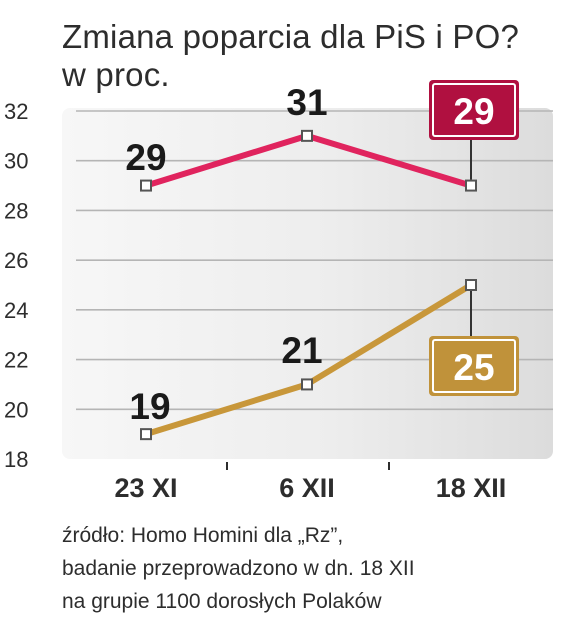  What do you see at coordinates (306, 102) in the screenshot?
I see `data-label: 31` at bounding box center [306, 102].